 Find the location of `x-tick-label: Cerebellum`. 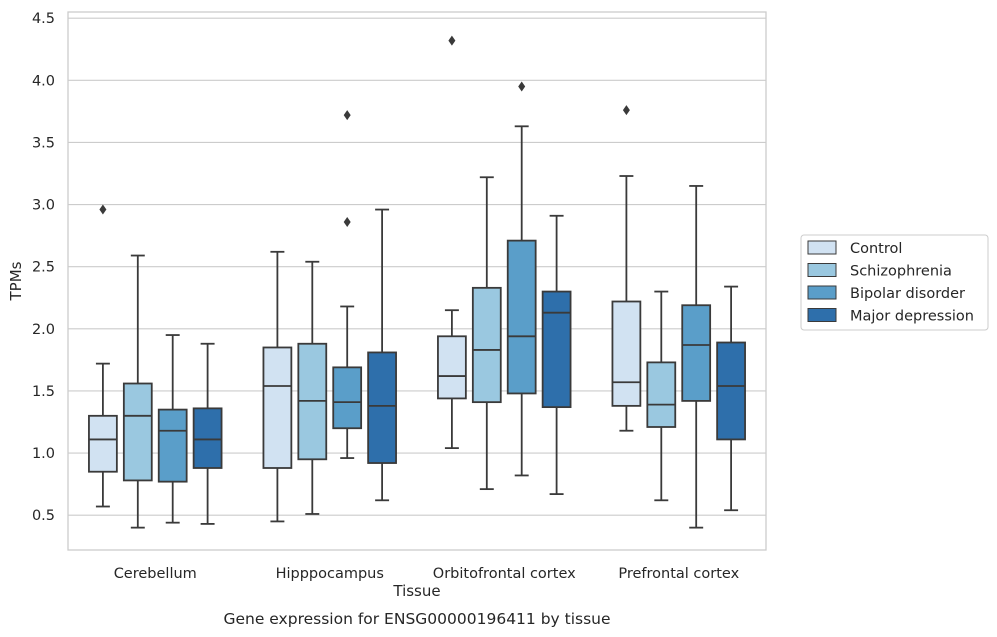

x-tick-label: Cerebellum is located at coordinates (155, 574).